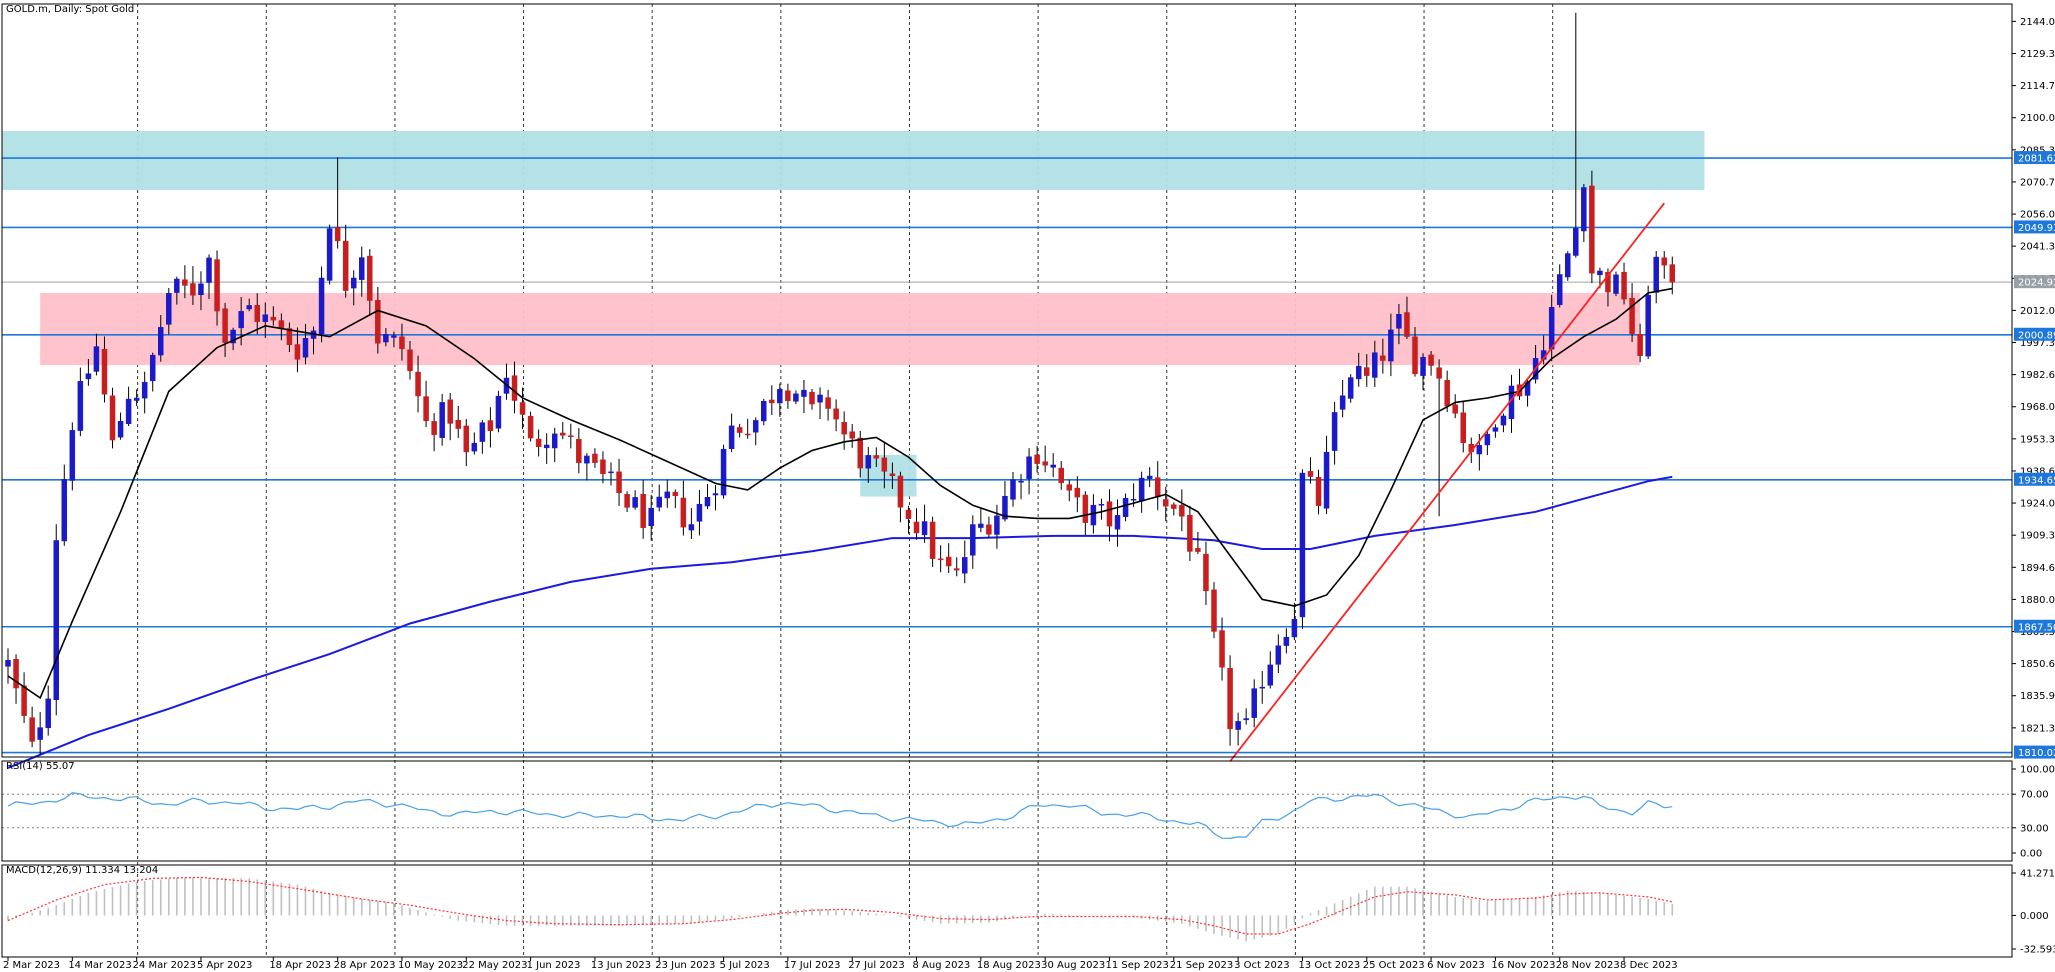 This screenshot has height=972, width=2055. Describe the element at coordinates (164, 965) in the screenshot. I see `date-tick-label: 24 Mar 2023` at that location.